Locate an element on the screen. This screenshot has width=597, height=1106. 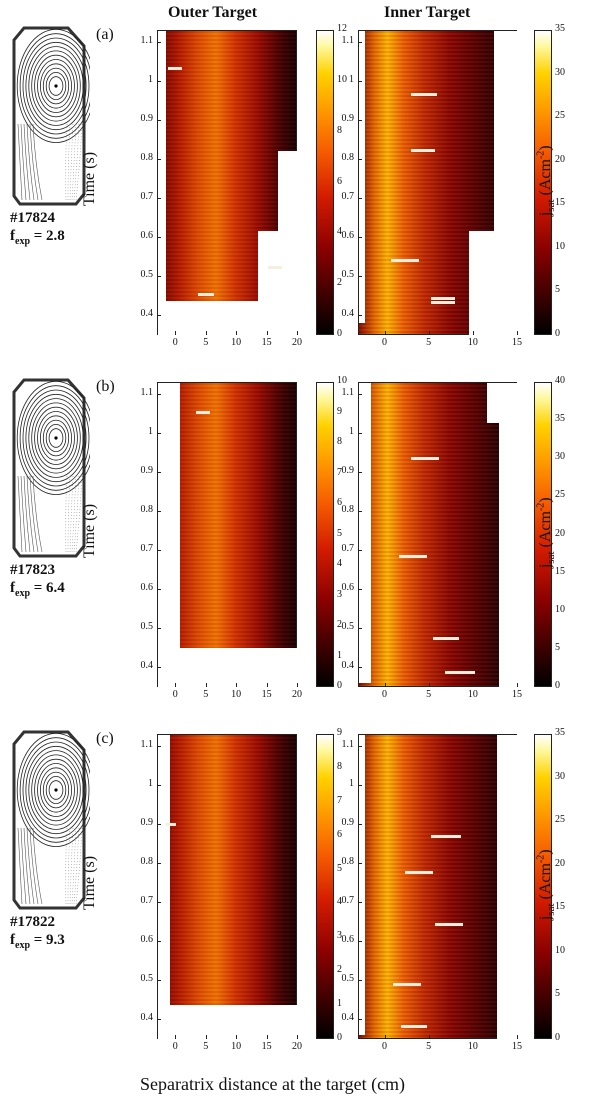
outer-colorbar-tick-label: 8 is located at coordinates (339, 441).